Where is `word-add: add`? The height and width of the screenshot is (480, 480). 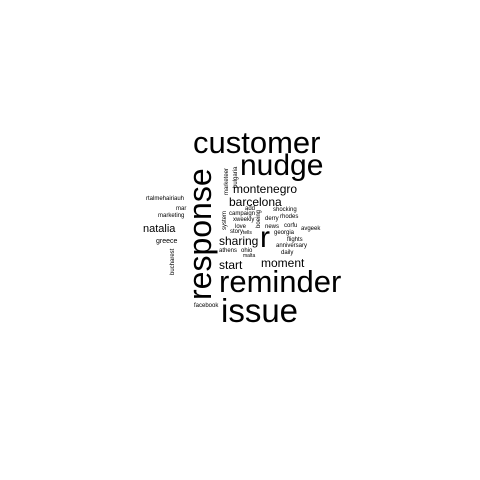
word-add: add is located at coordinates (250, 209).